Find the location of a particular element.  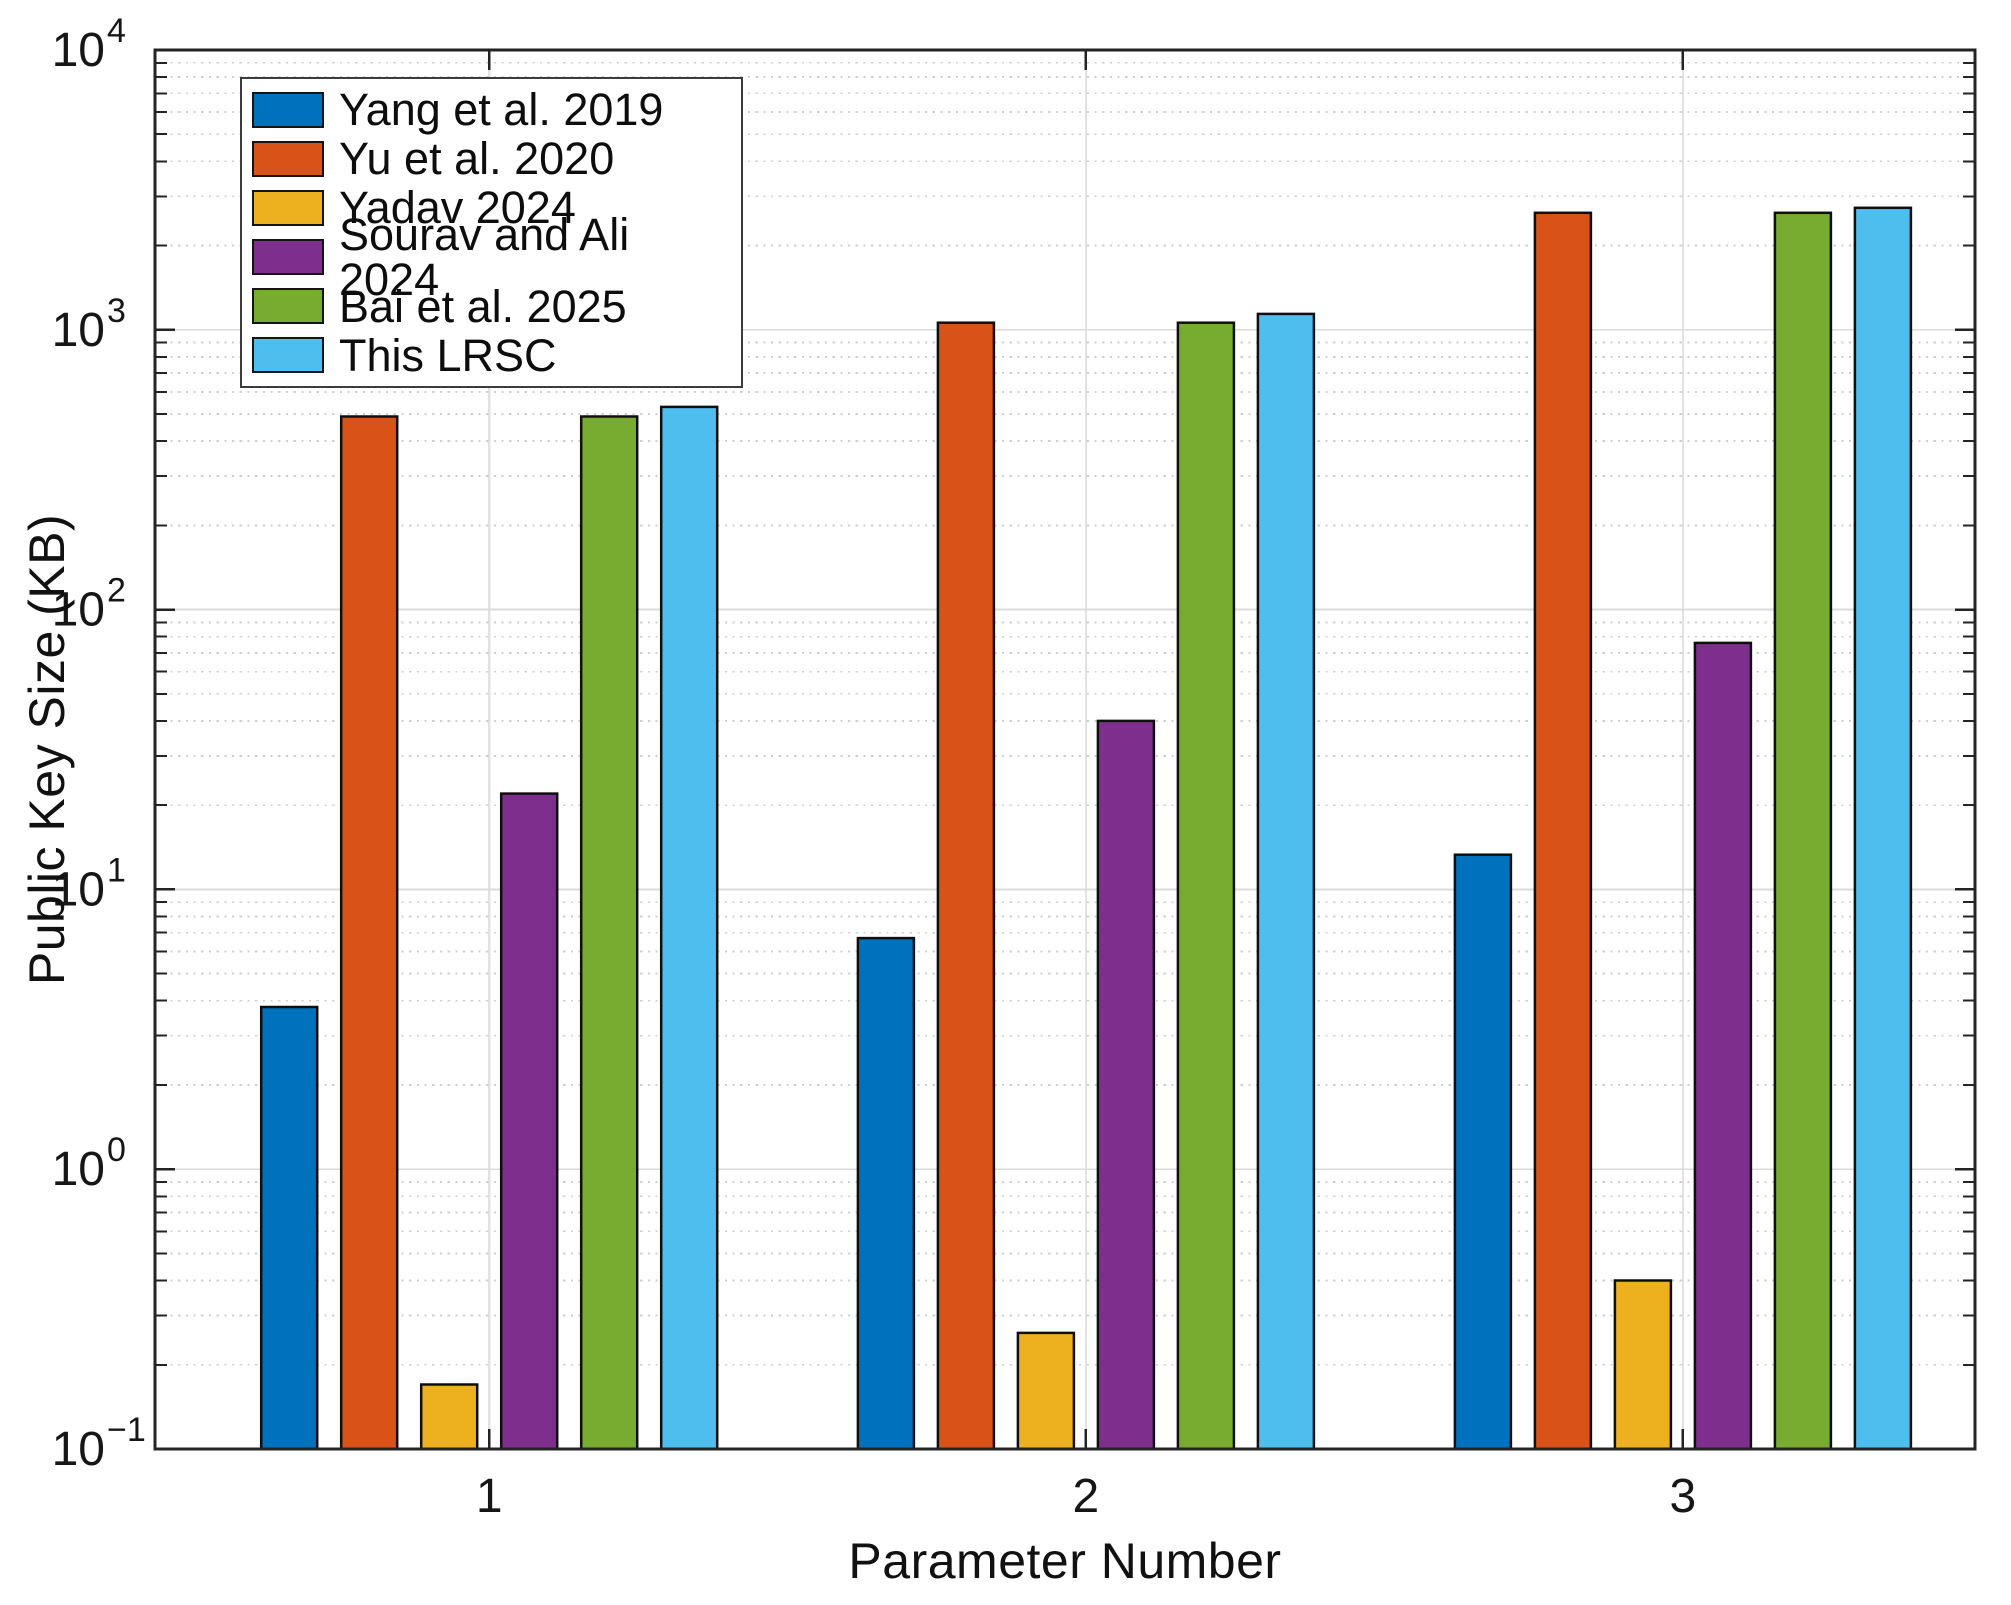

y-tick-exponent: 4 is located at coordinates (116, 31).